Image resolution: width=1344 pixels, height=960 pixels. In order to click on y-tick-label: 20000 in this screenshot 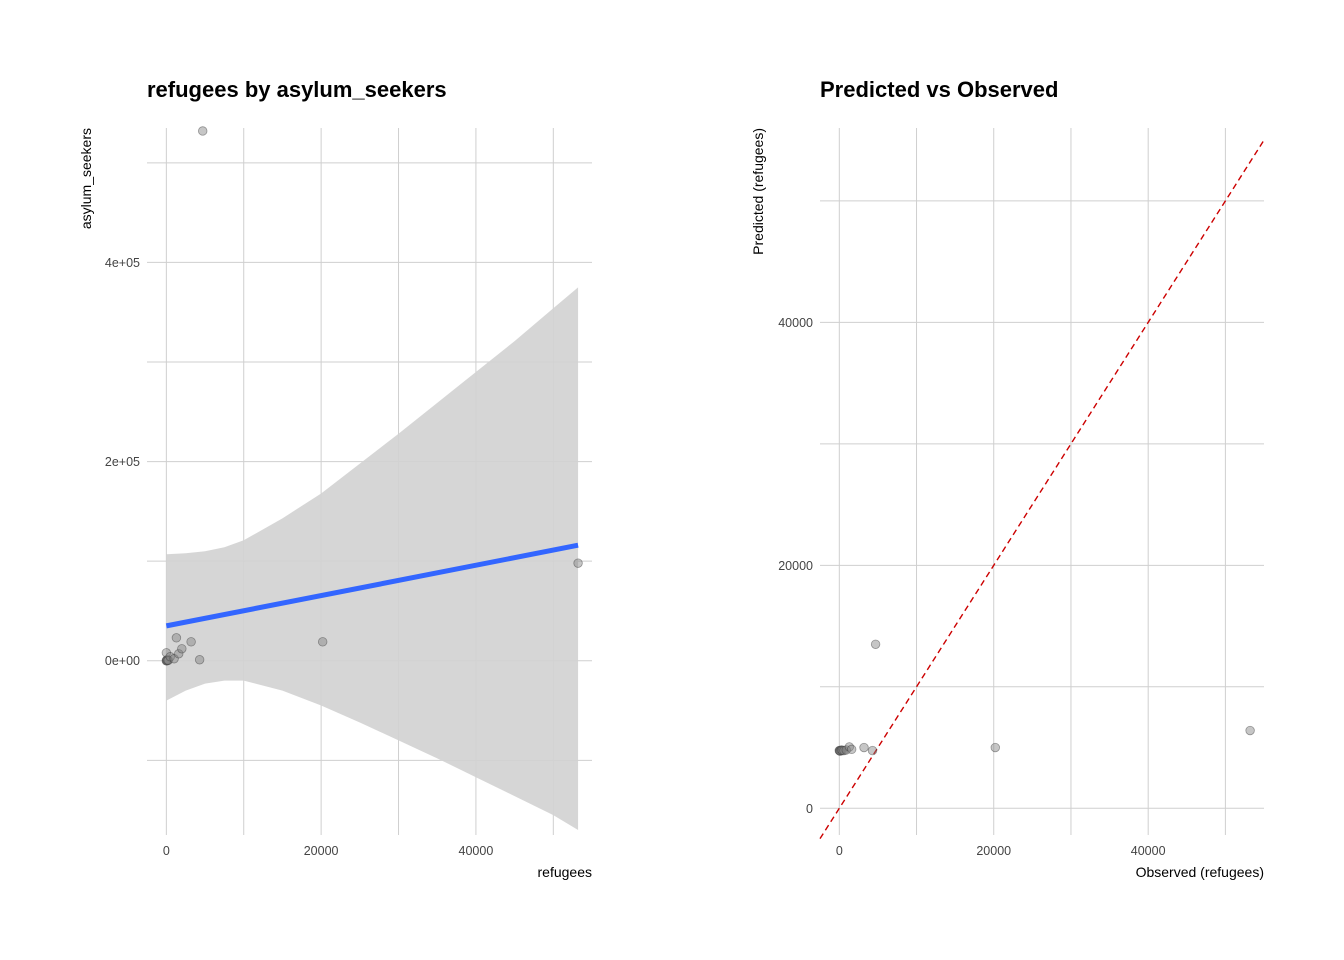, I will do `click(795, 566)`.